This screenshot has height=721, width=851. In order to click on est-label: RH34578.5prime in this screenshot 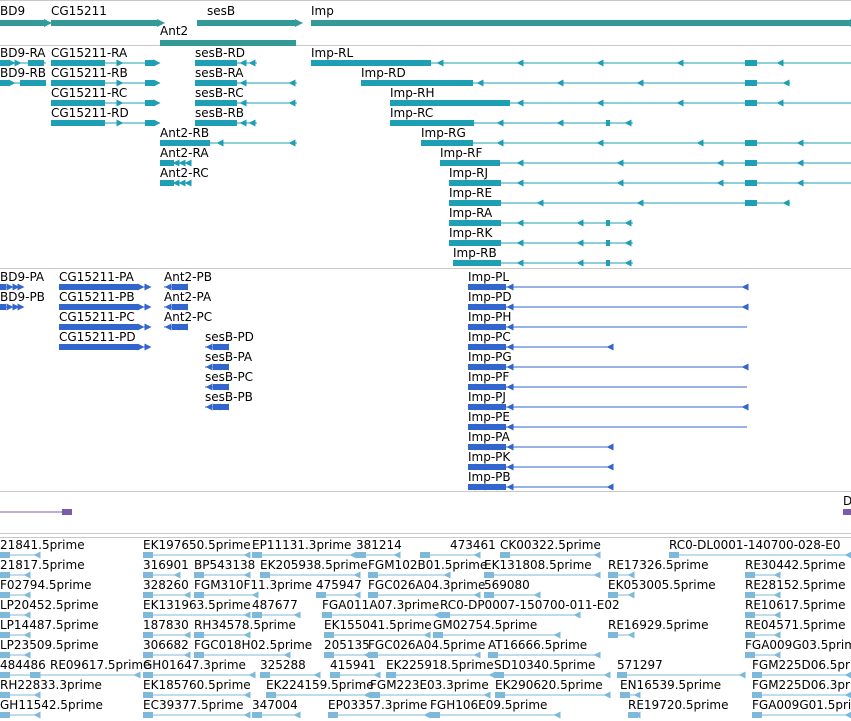, I will do `click(245, 625)`.